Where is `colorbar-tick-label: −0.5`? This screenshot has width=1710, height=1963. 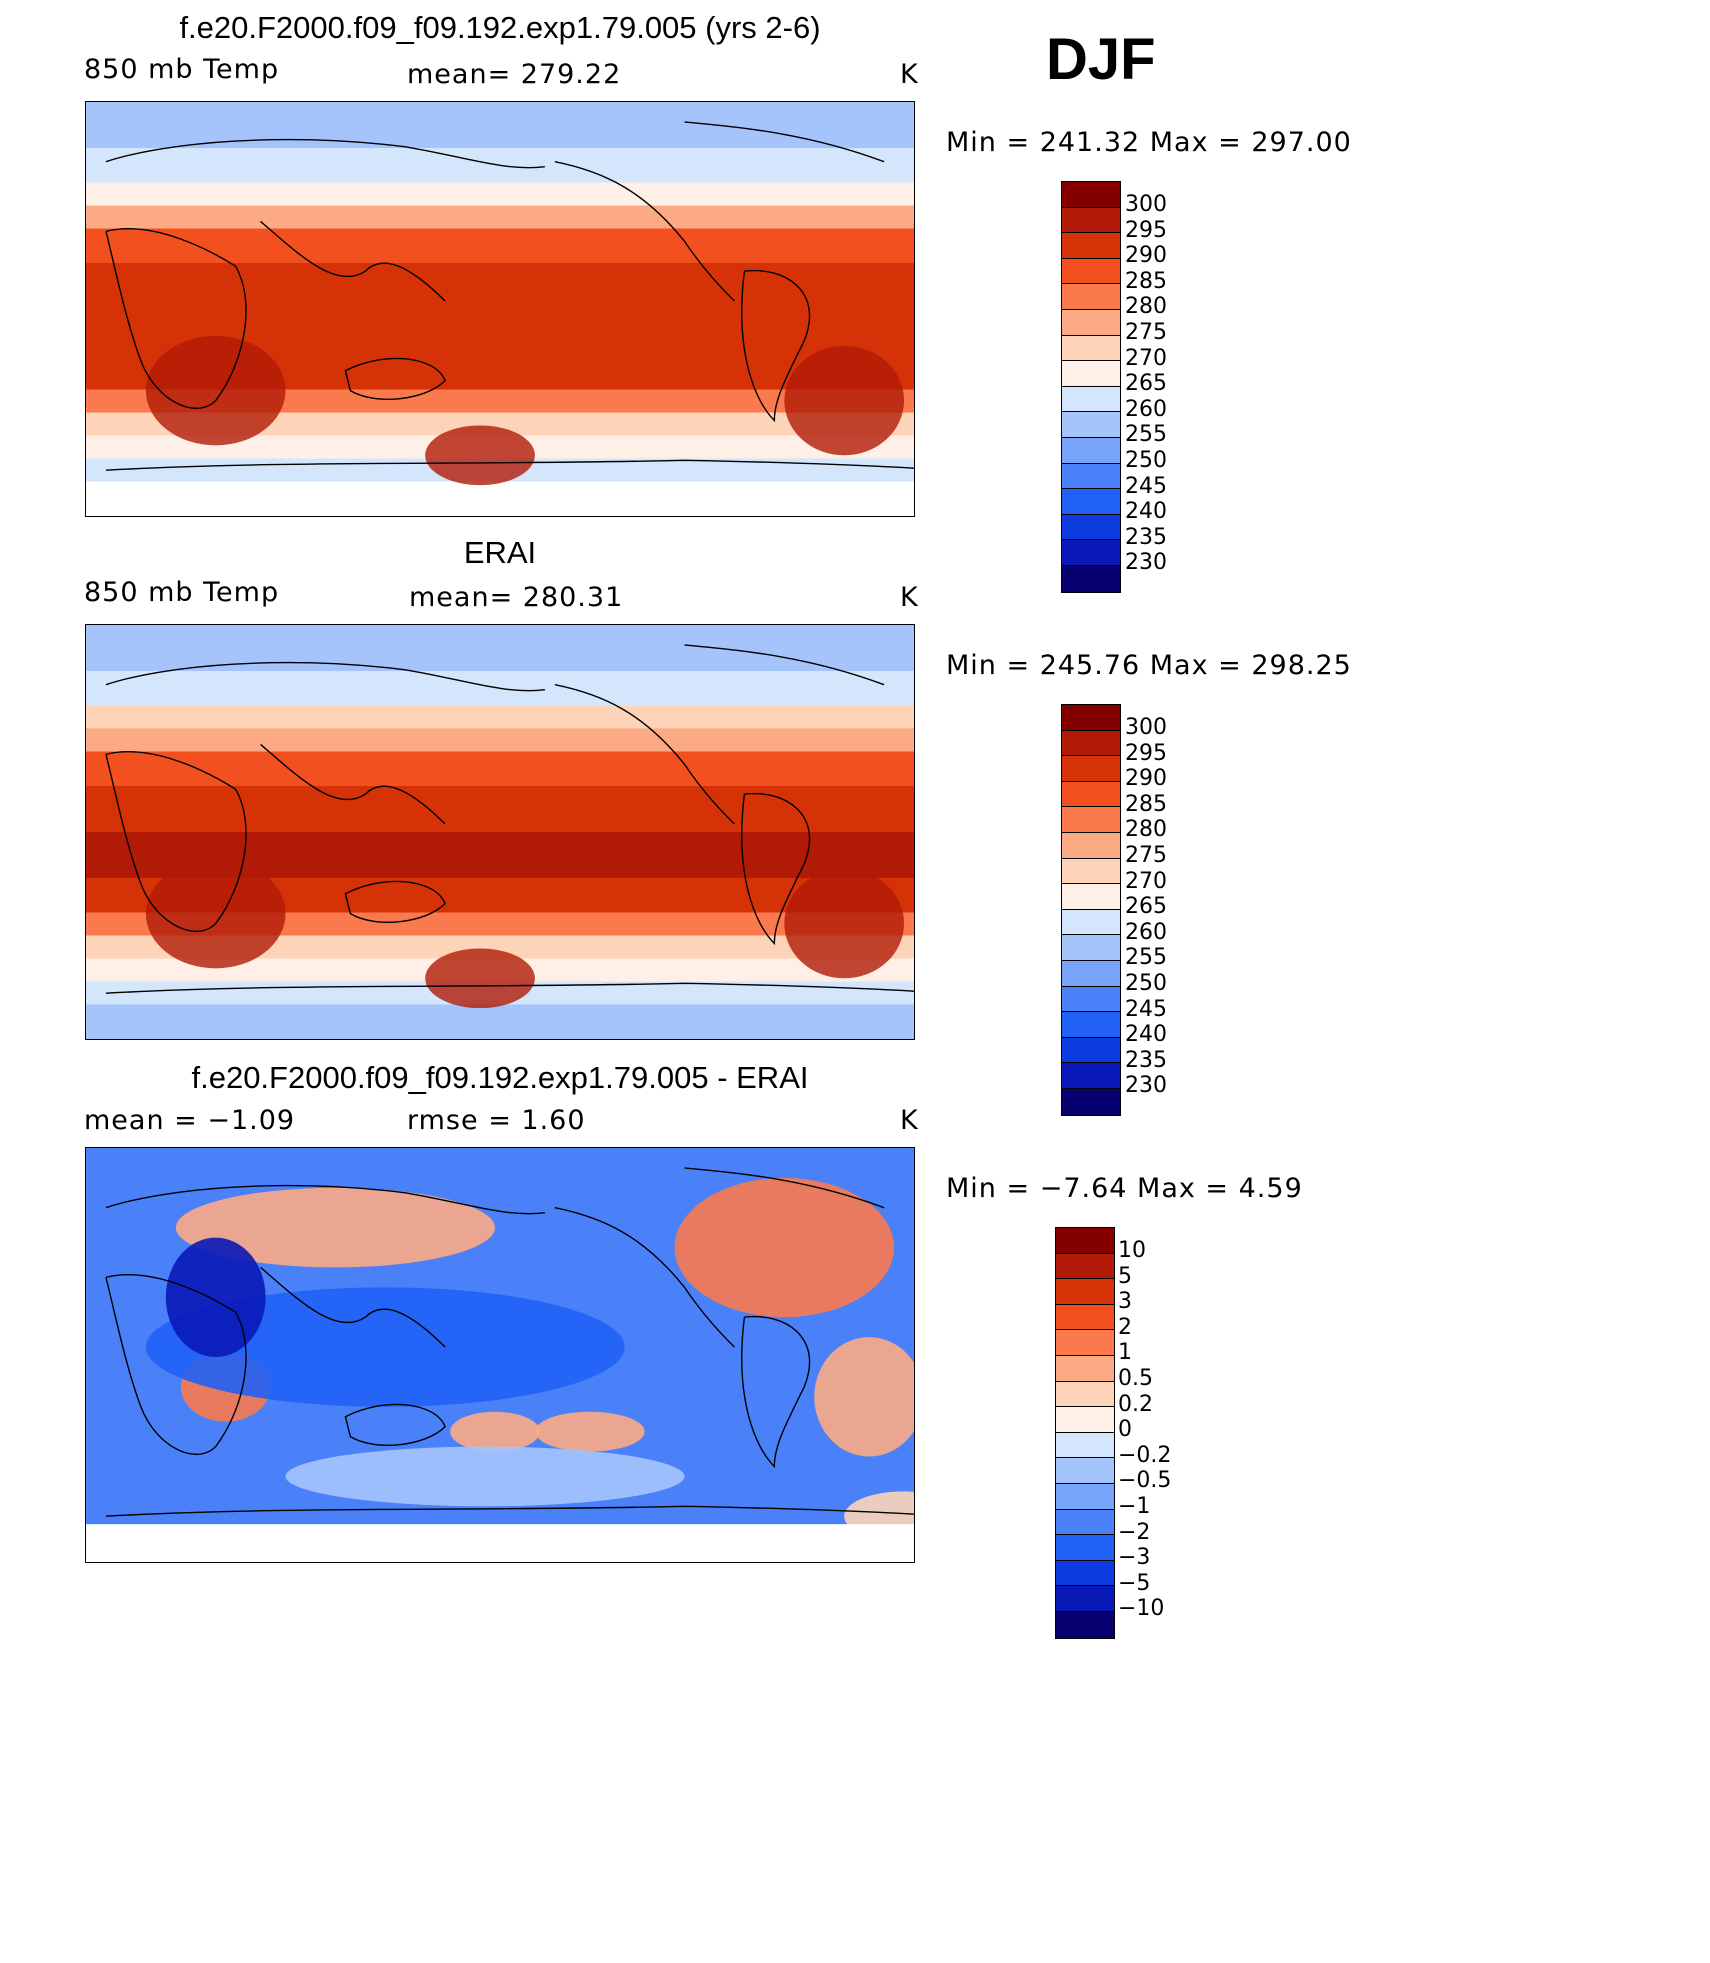
colorbar-tick-label: −0.5 is located at coordinates (1145, 1481).